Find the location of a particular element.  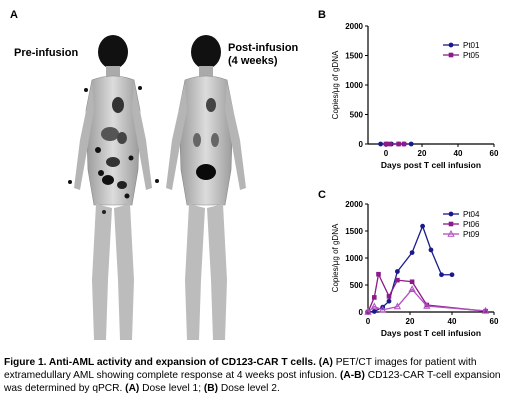

caption-text-4: Dose level 2. is located at coordinates (249, 388).